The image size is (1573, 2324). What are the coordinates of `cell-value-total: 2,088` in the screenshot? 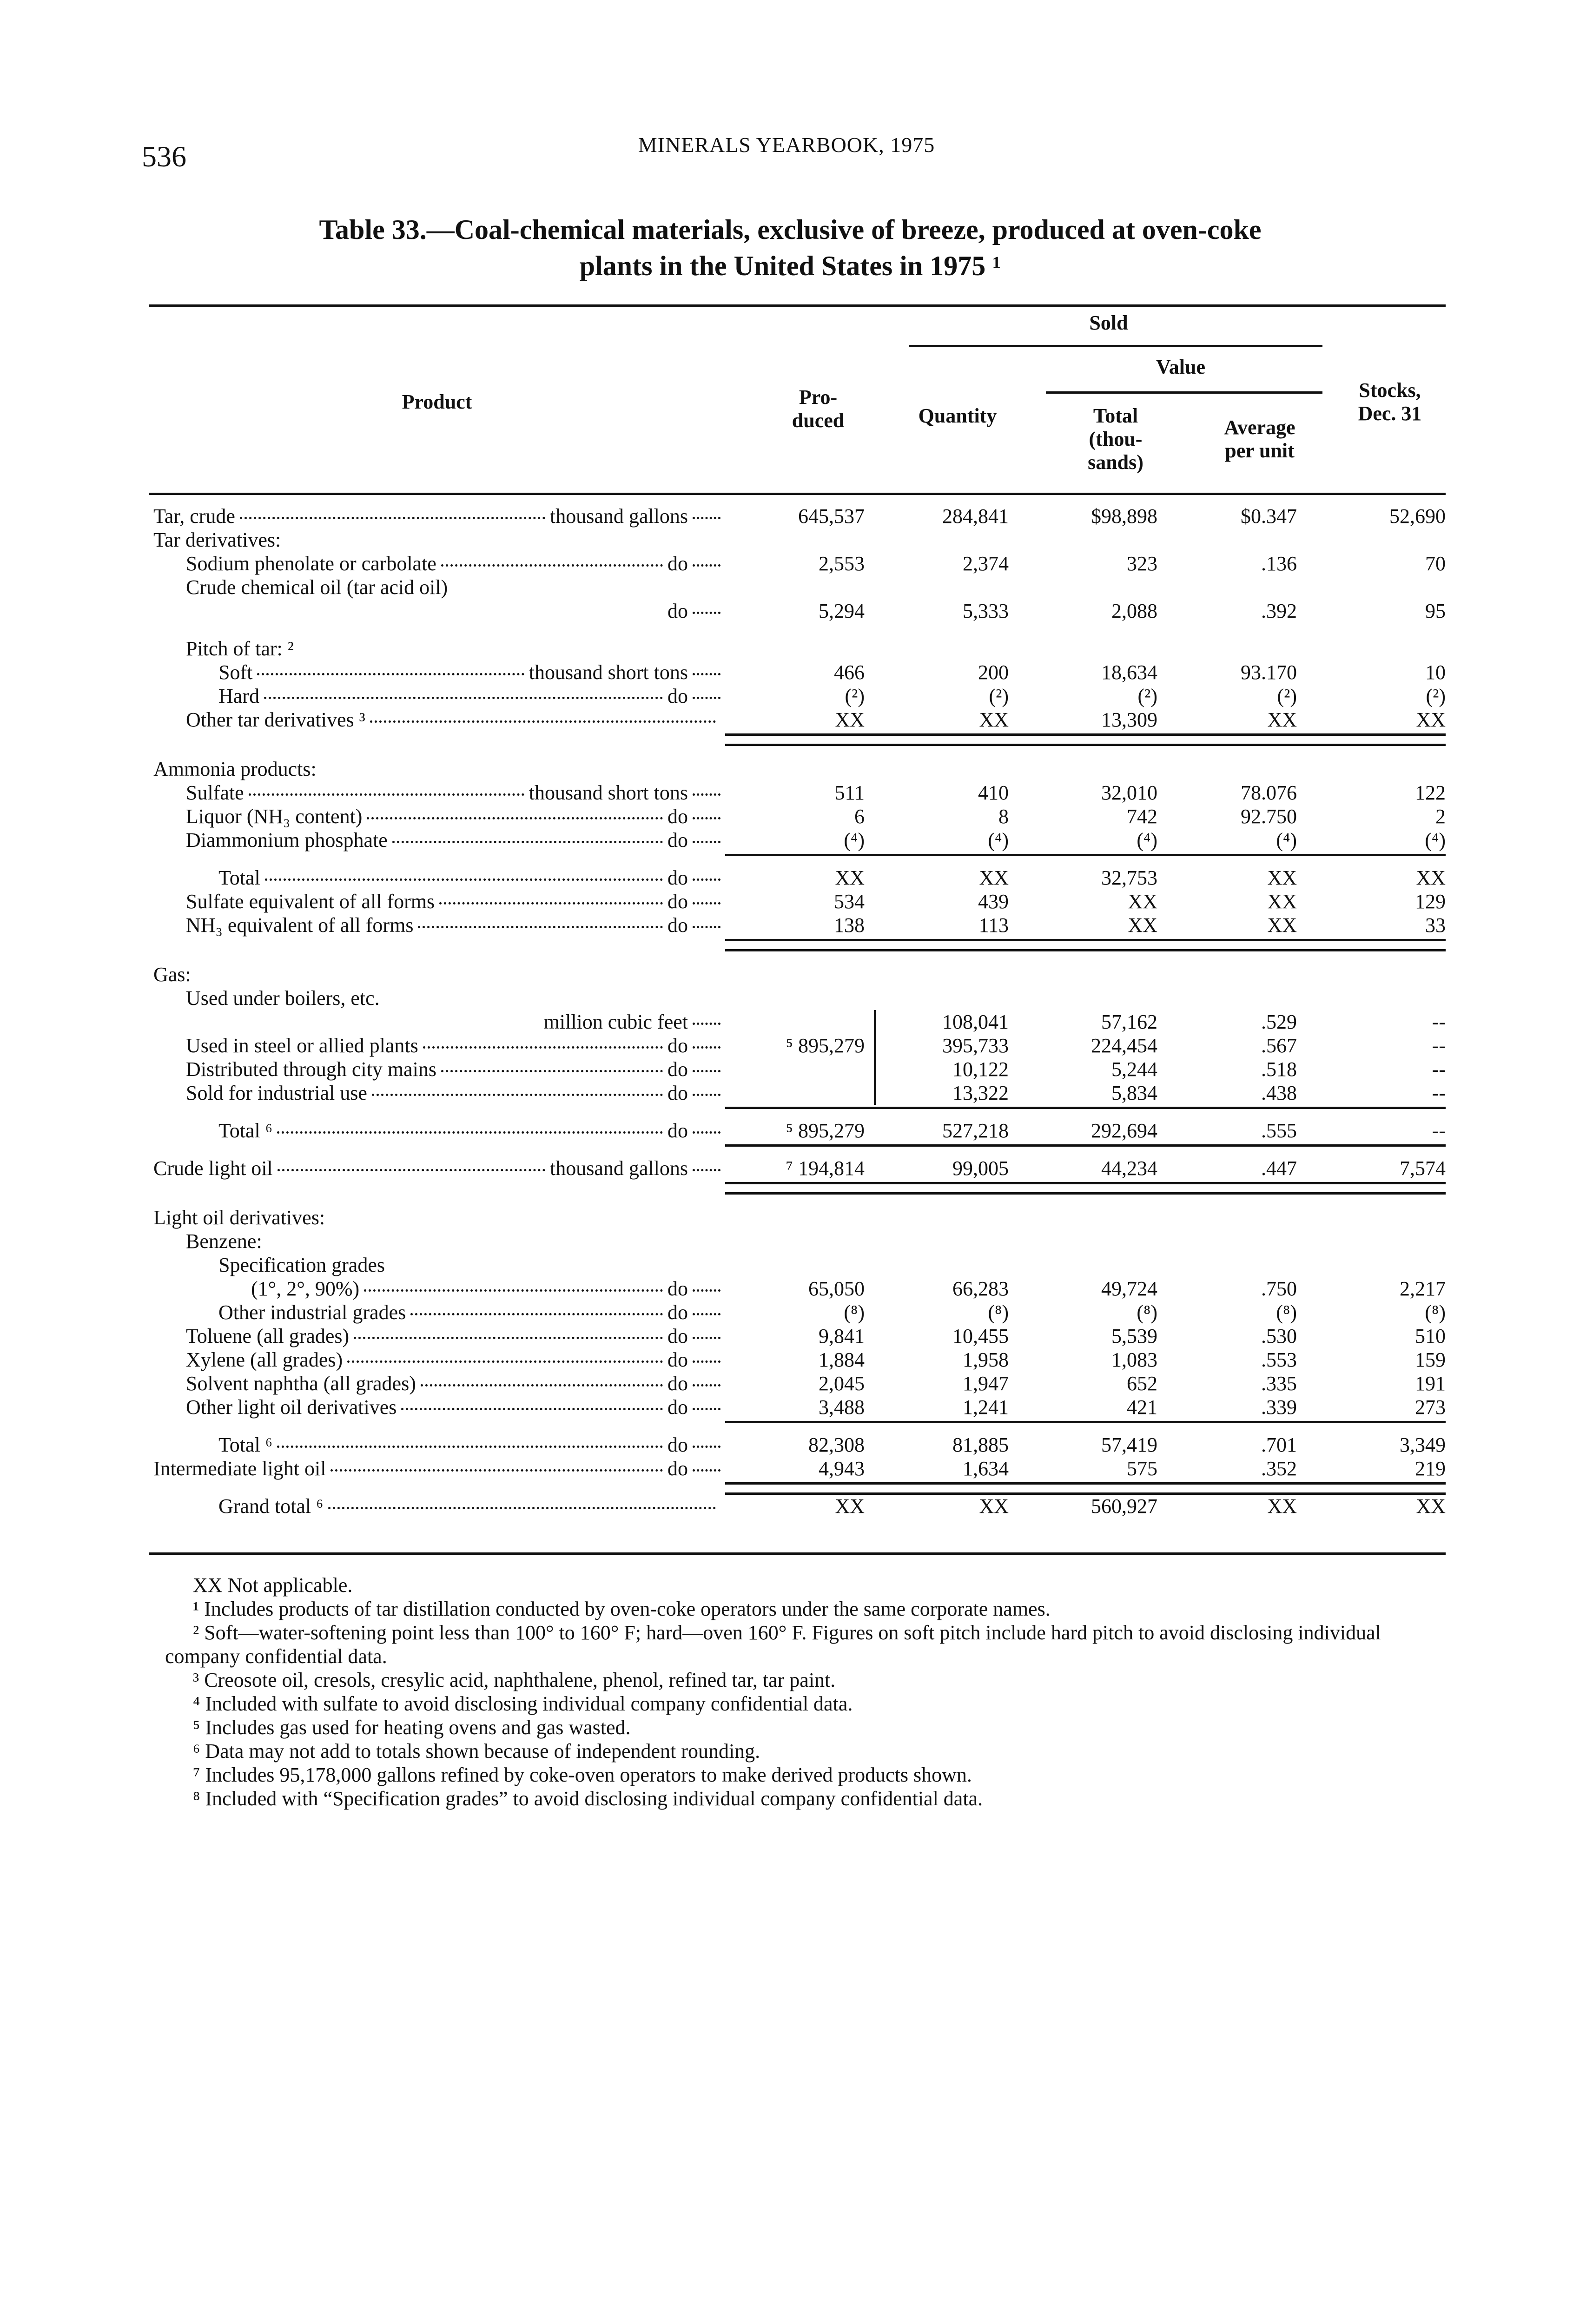 It's located at (1134, 611).